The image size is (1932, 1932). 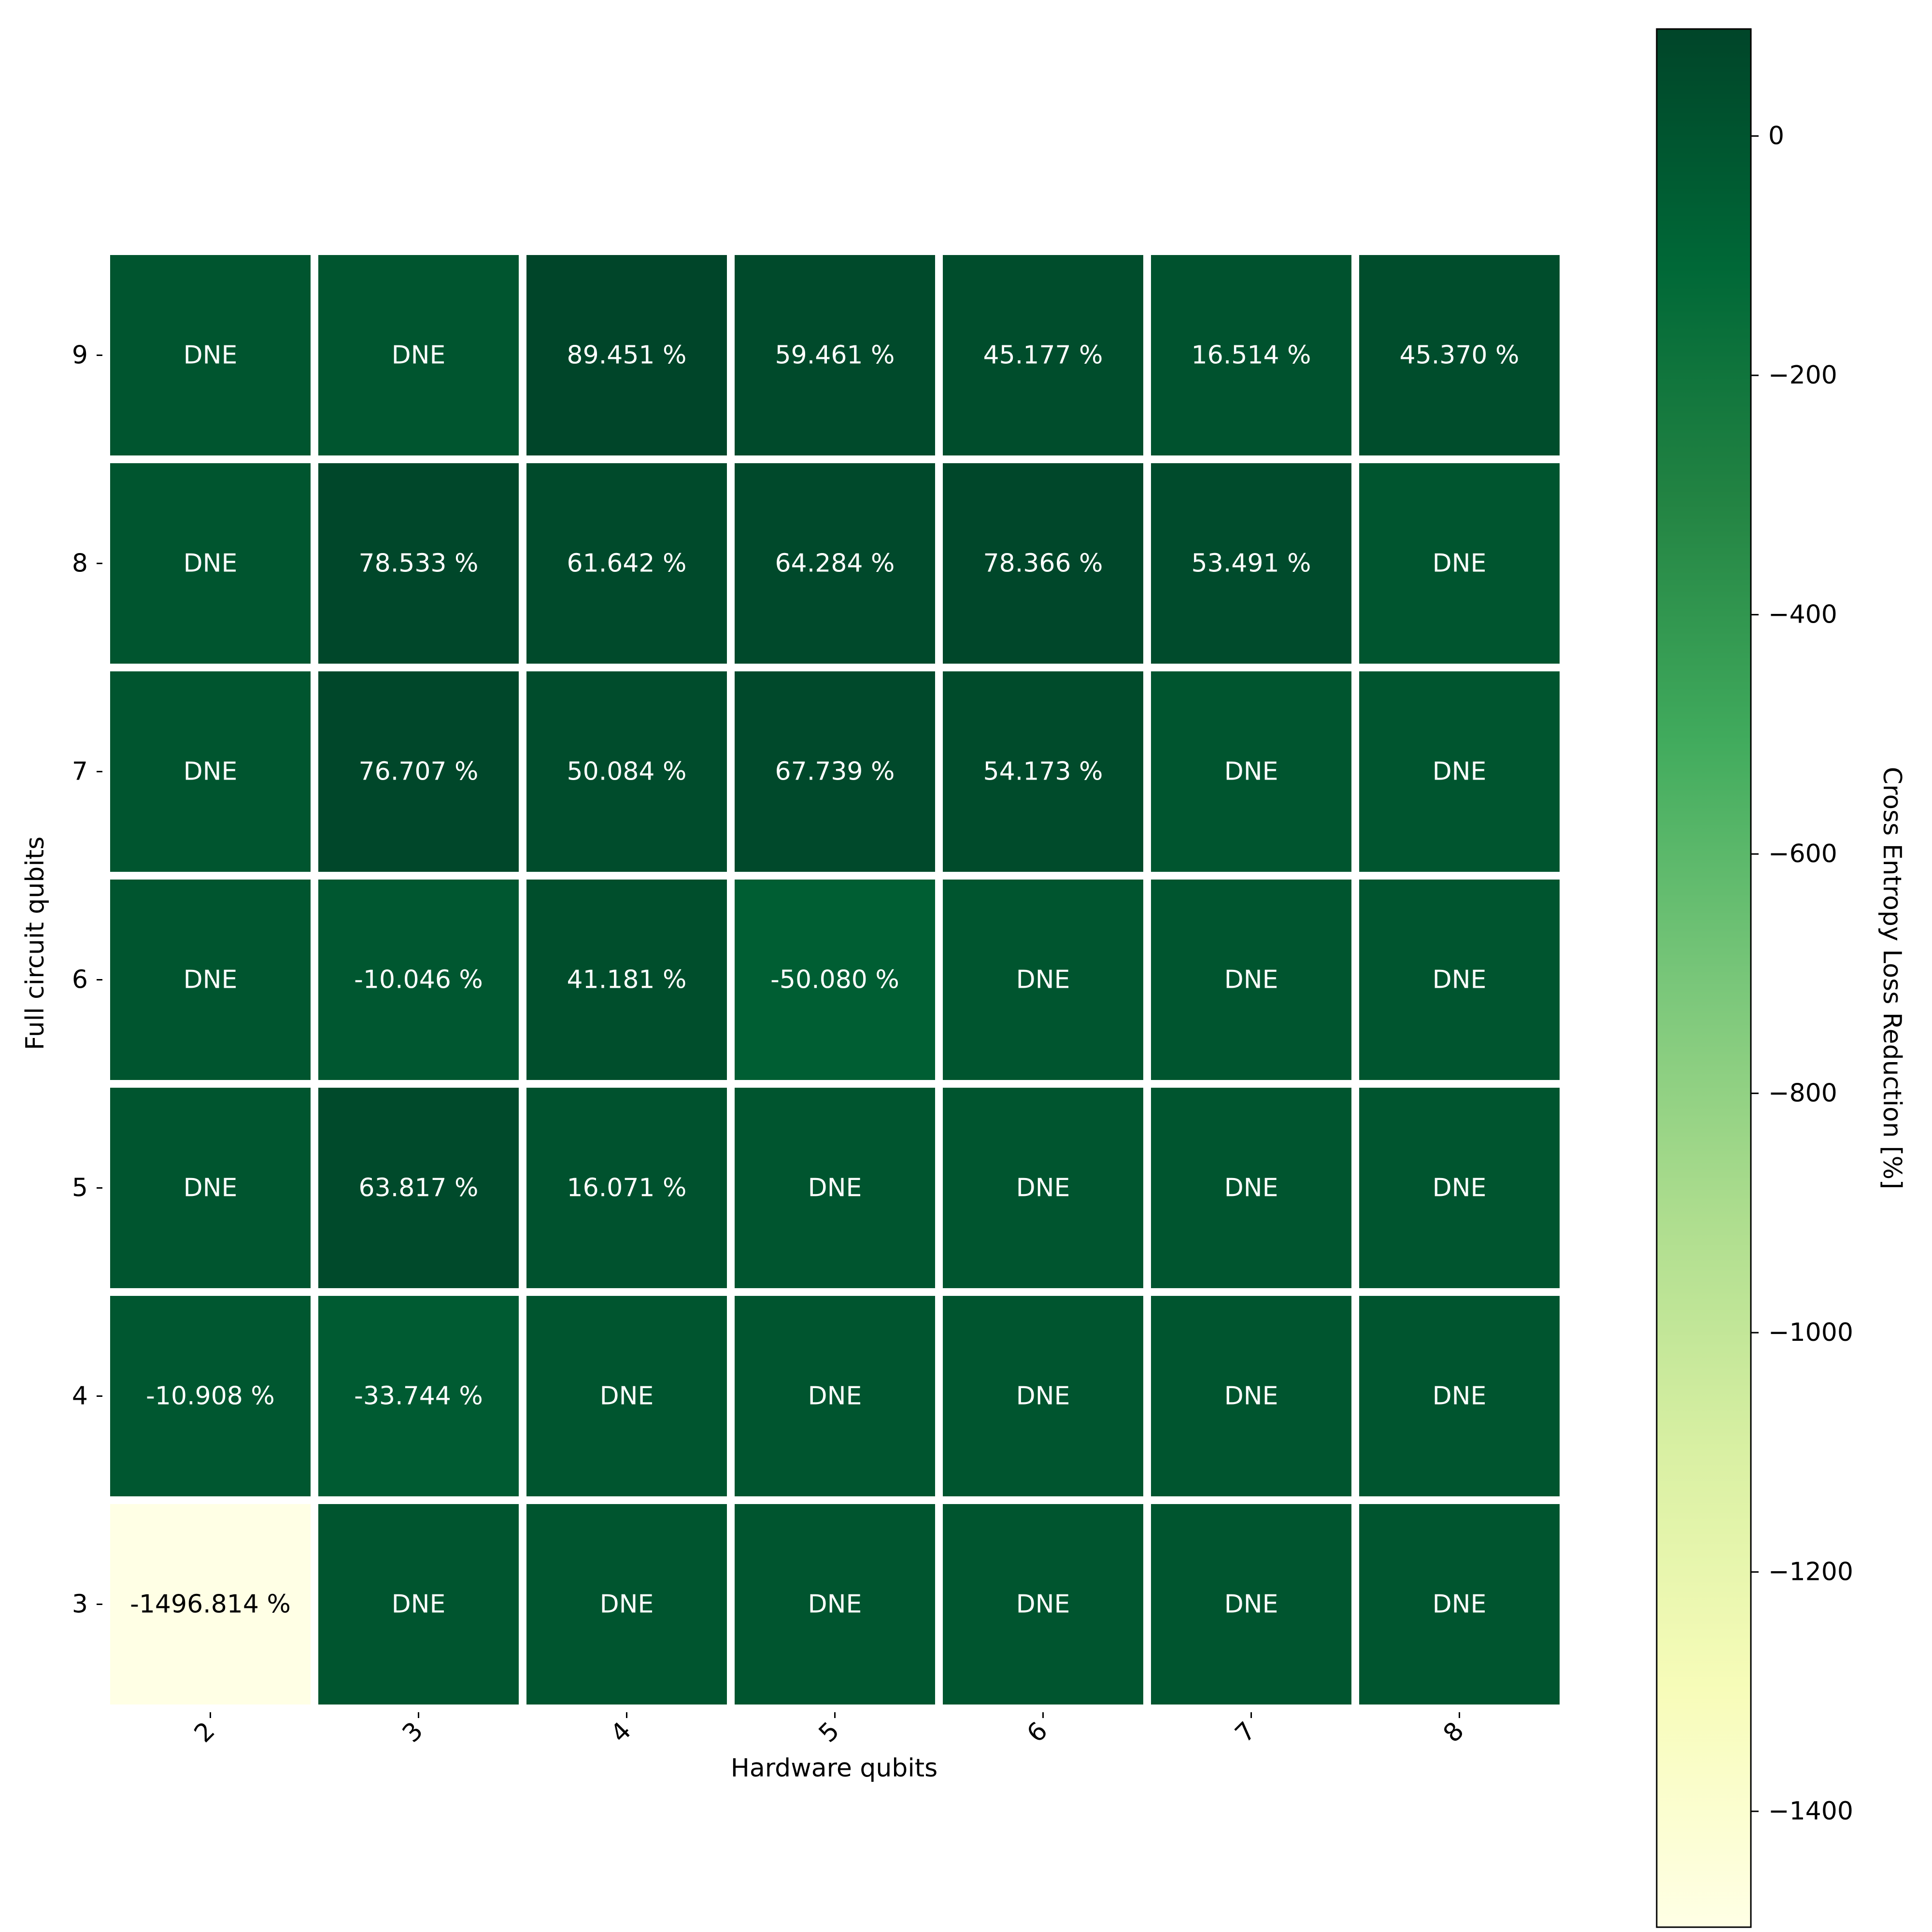 I want to click on cell-value-label: 89.451 %, so click(x=627, y=355).